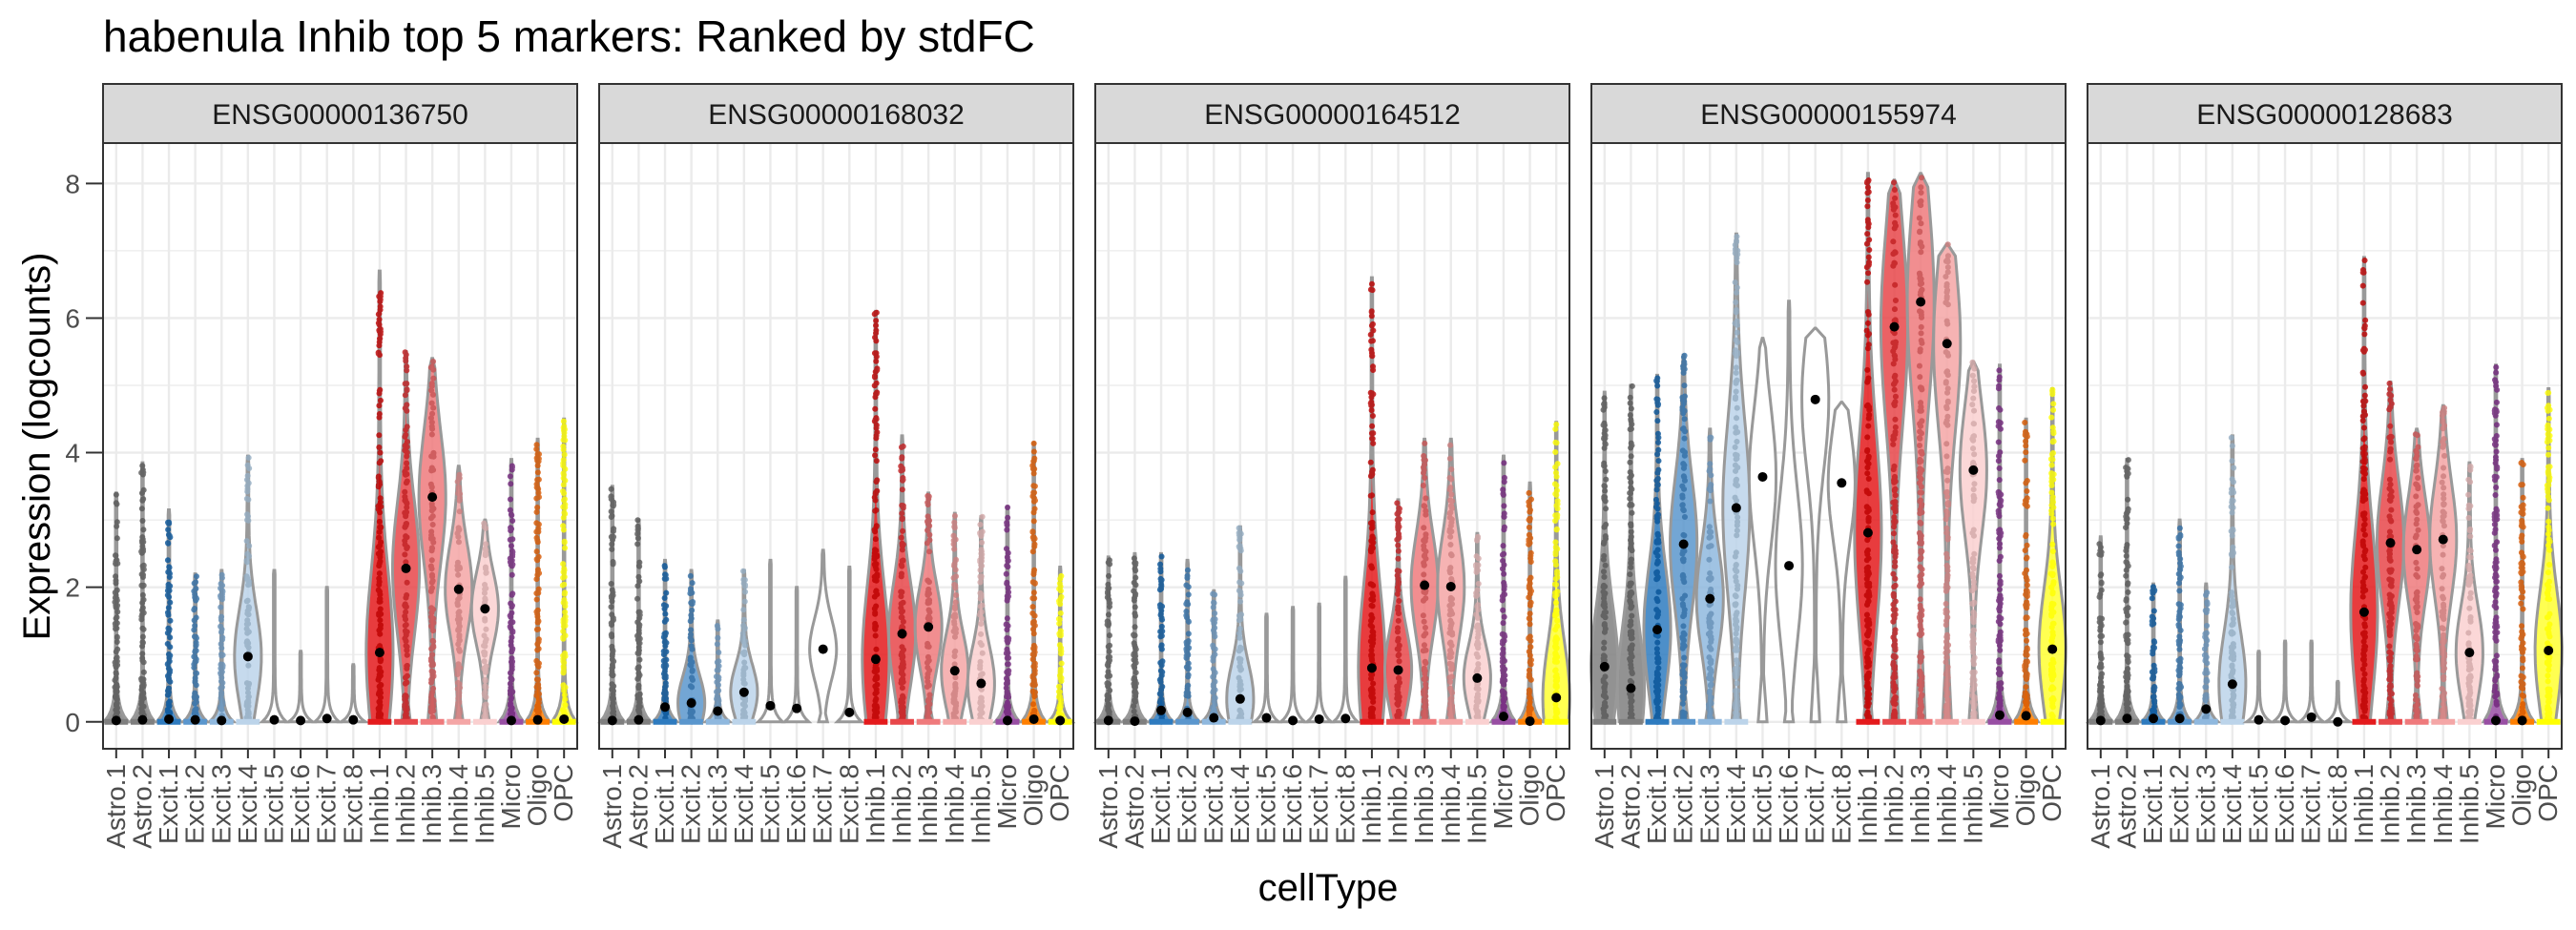  I want to click on x-tick-label: Excit.7, so click(1815, 804).